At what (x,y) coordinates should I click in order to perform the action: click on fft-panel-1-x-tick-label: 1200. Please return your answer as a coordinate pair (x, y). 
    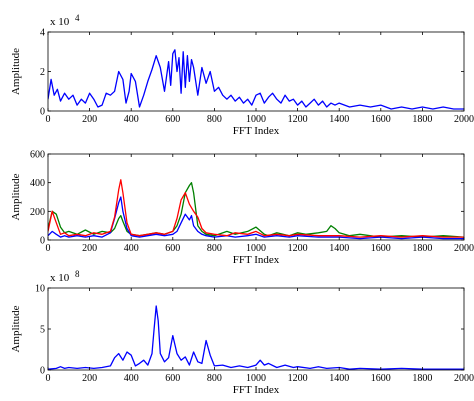
    Looking at the image, I should click on (298, 119).